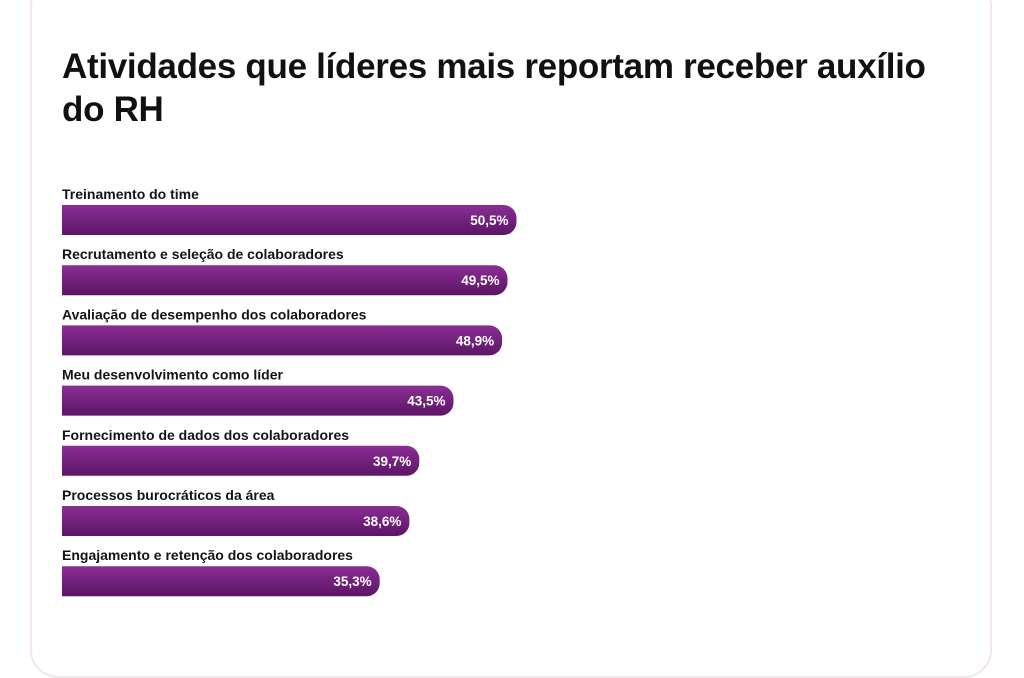  I want to click on value-label: 48,9%, so click(475, 340).